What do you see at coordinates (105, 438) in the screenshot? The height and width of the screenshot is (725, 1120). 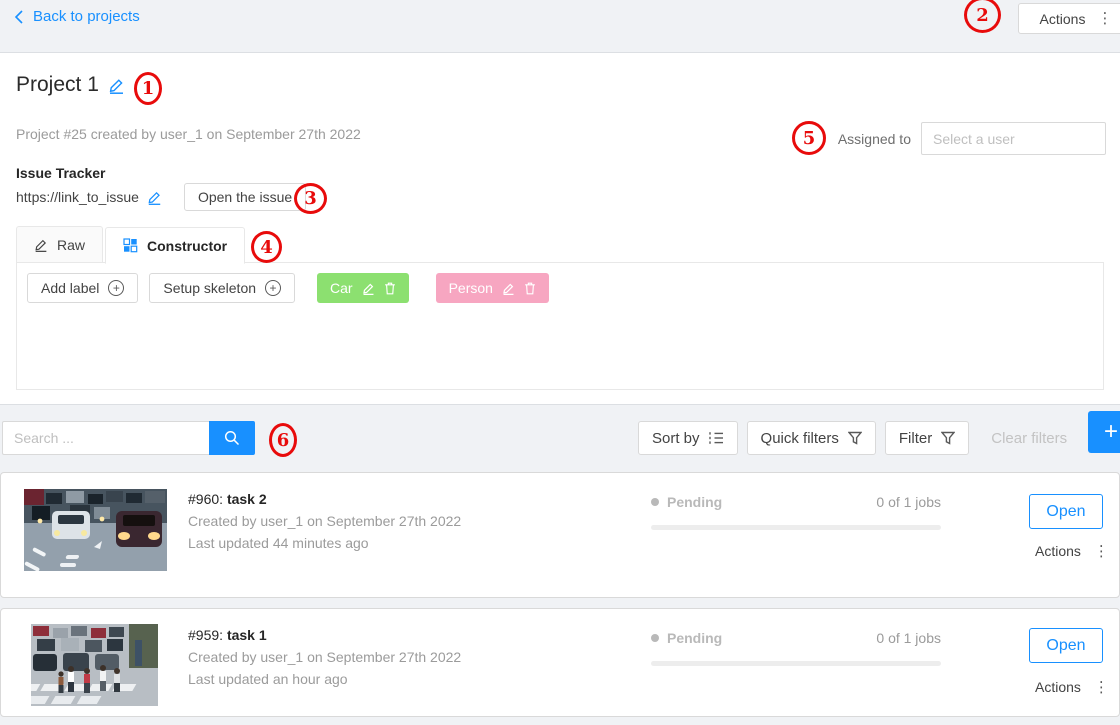 I see `search-input` at bounding box center [105, 438].